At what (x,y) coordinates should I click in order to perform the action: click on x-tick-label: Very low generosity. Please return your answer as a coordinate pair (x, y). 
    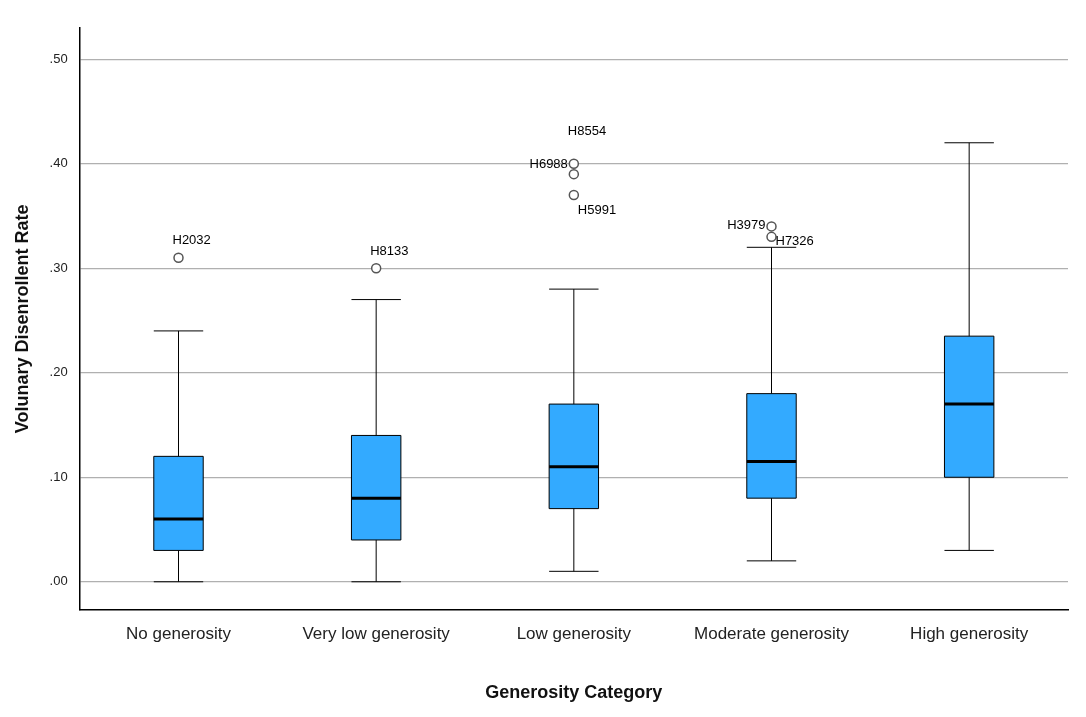
    Looking at the image, I should click on (376, 633).